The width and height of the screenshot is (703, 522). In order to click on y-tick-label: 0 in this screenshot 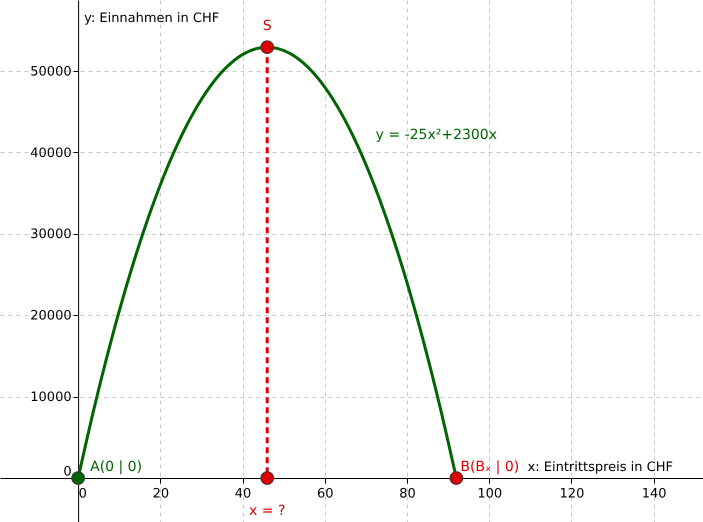, I will do `click(67, 472)`.